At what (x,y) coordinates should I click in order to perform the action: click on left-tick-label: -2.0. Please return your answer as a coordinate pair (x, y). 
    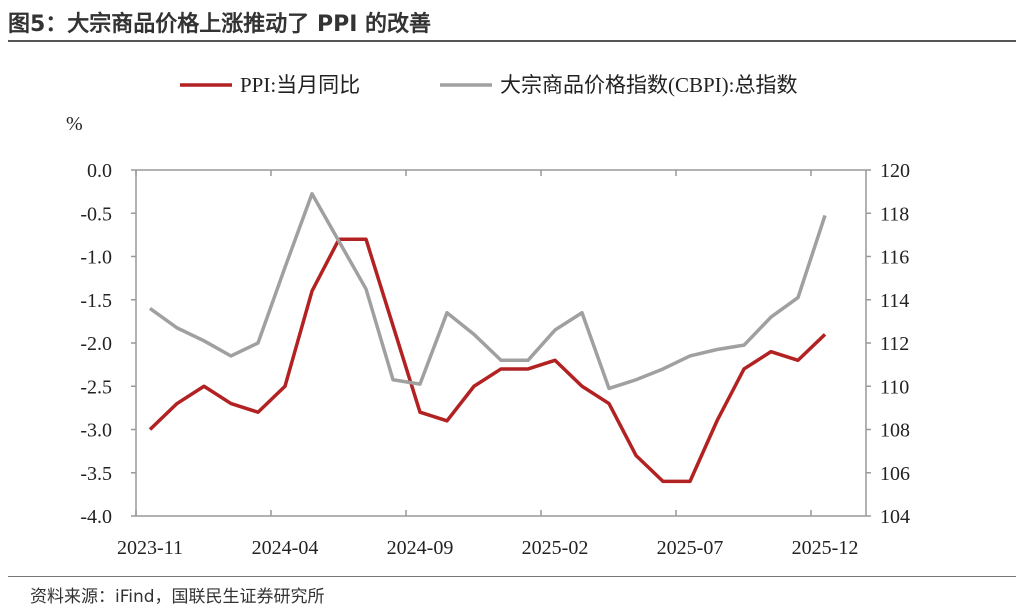
    Looking at the image, I should click on (96, 344).